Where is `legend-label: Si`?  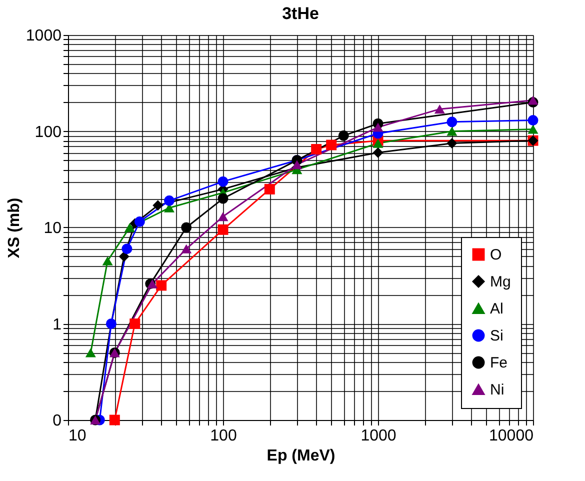
legend-label: Si is located at coordinates (497, 336).